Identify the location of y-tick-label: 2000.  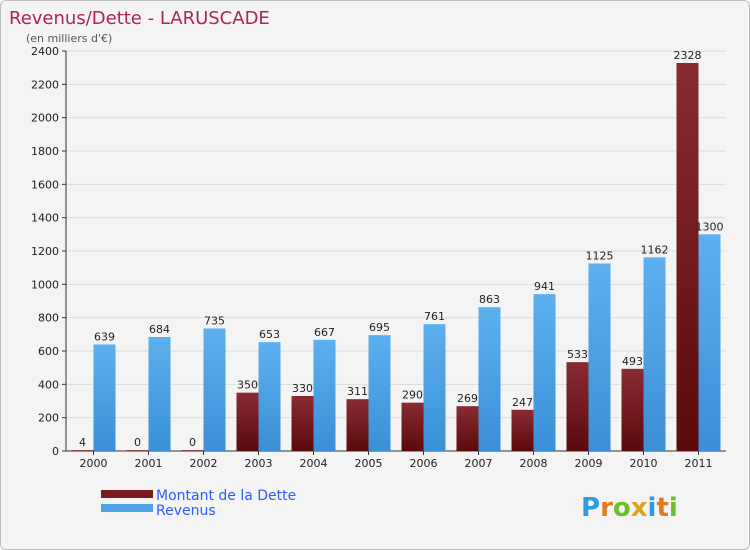
(45, 118).